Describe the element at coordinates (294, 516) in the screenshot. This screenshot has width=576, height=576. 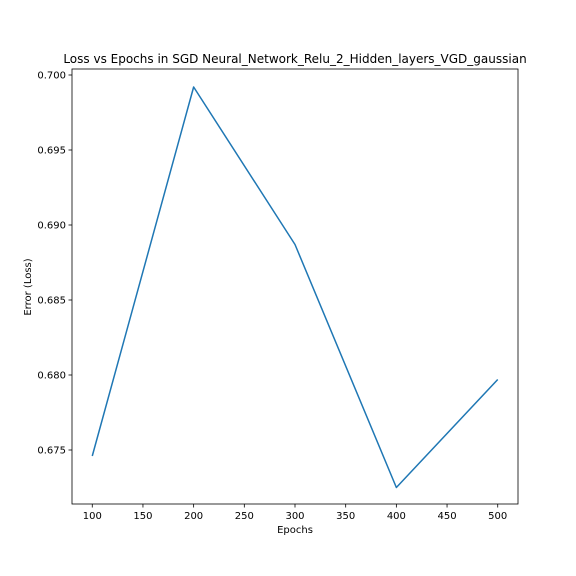
I see `x-tick-label: 300` at that location.